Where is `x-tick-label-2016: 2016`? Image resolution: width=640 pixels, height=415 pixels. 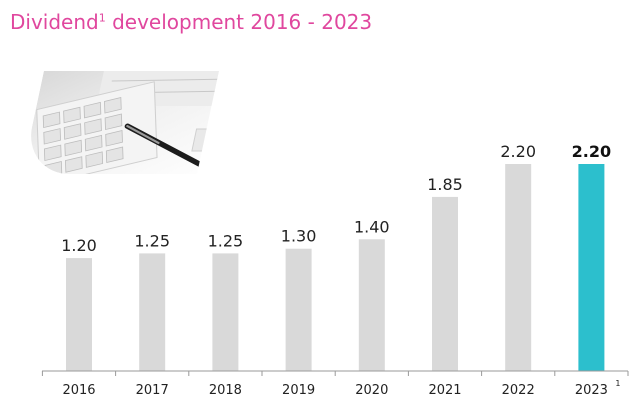
x-tick-label-2016: 2016 is located at coordinates (78, 390).